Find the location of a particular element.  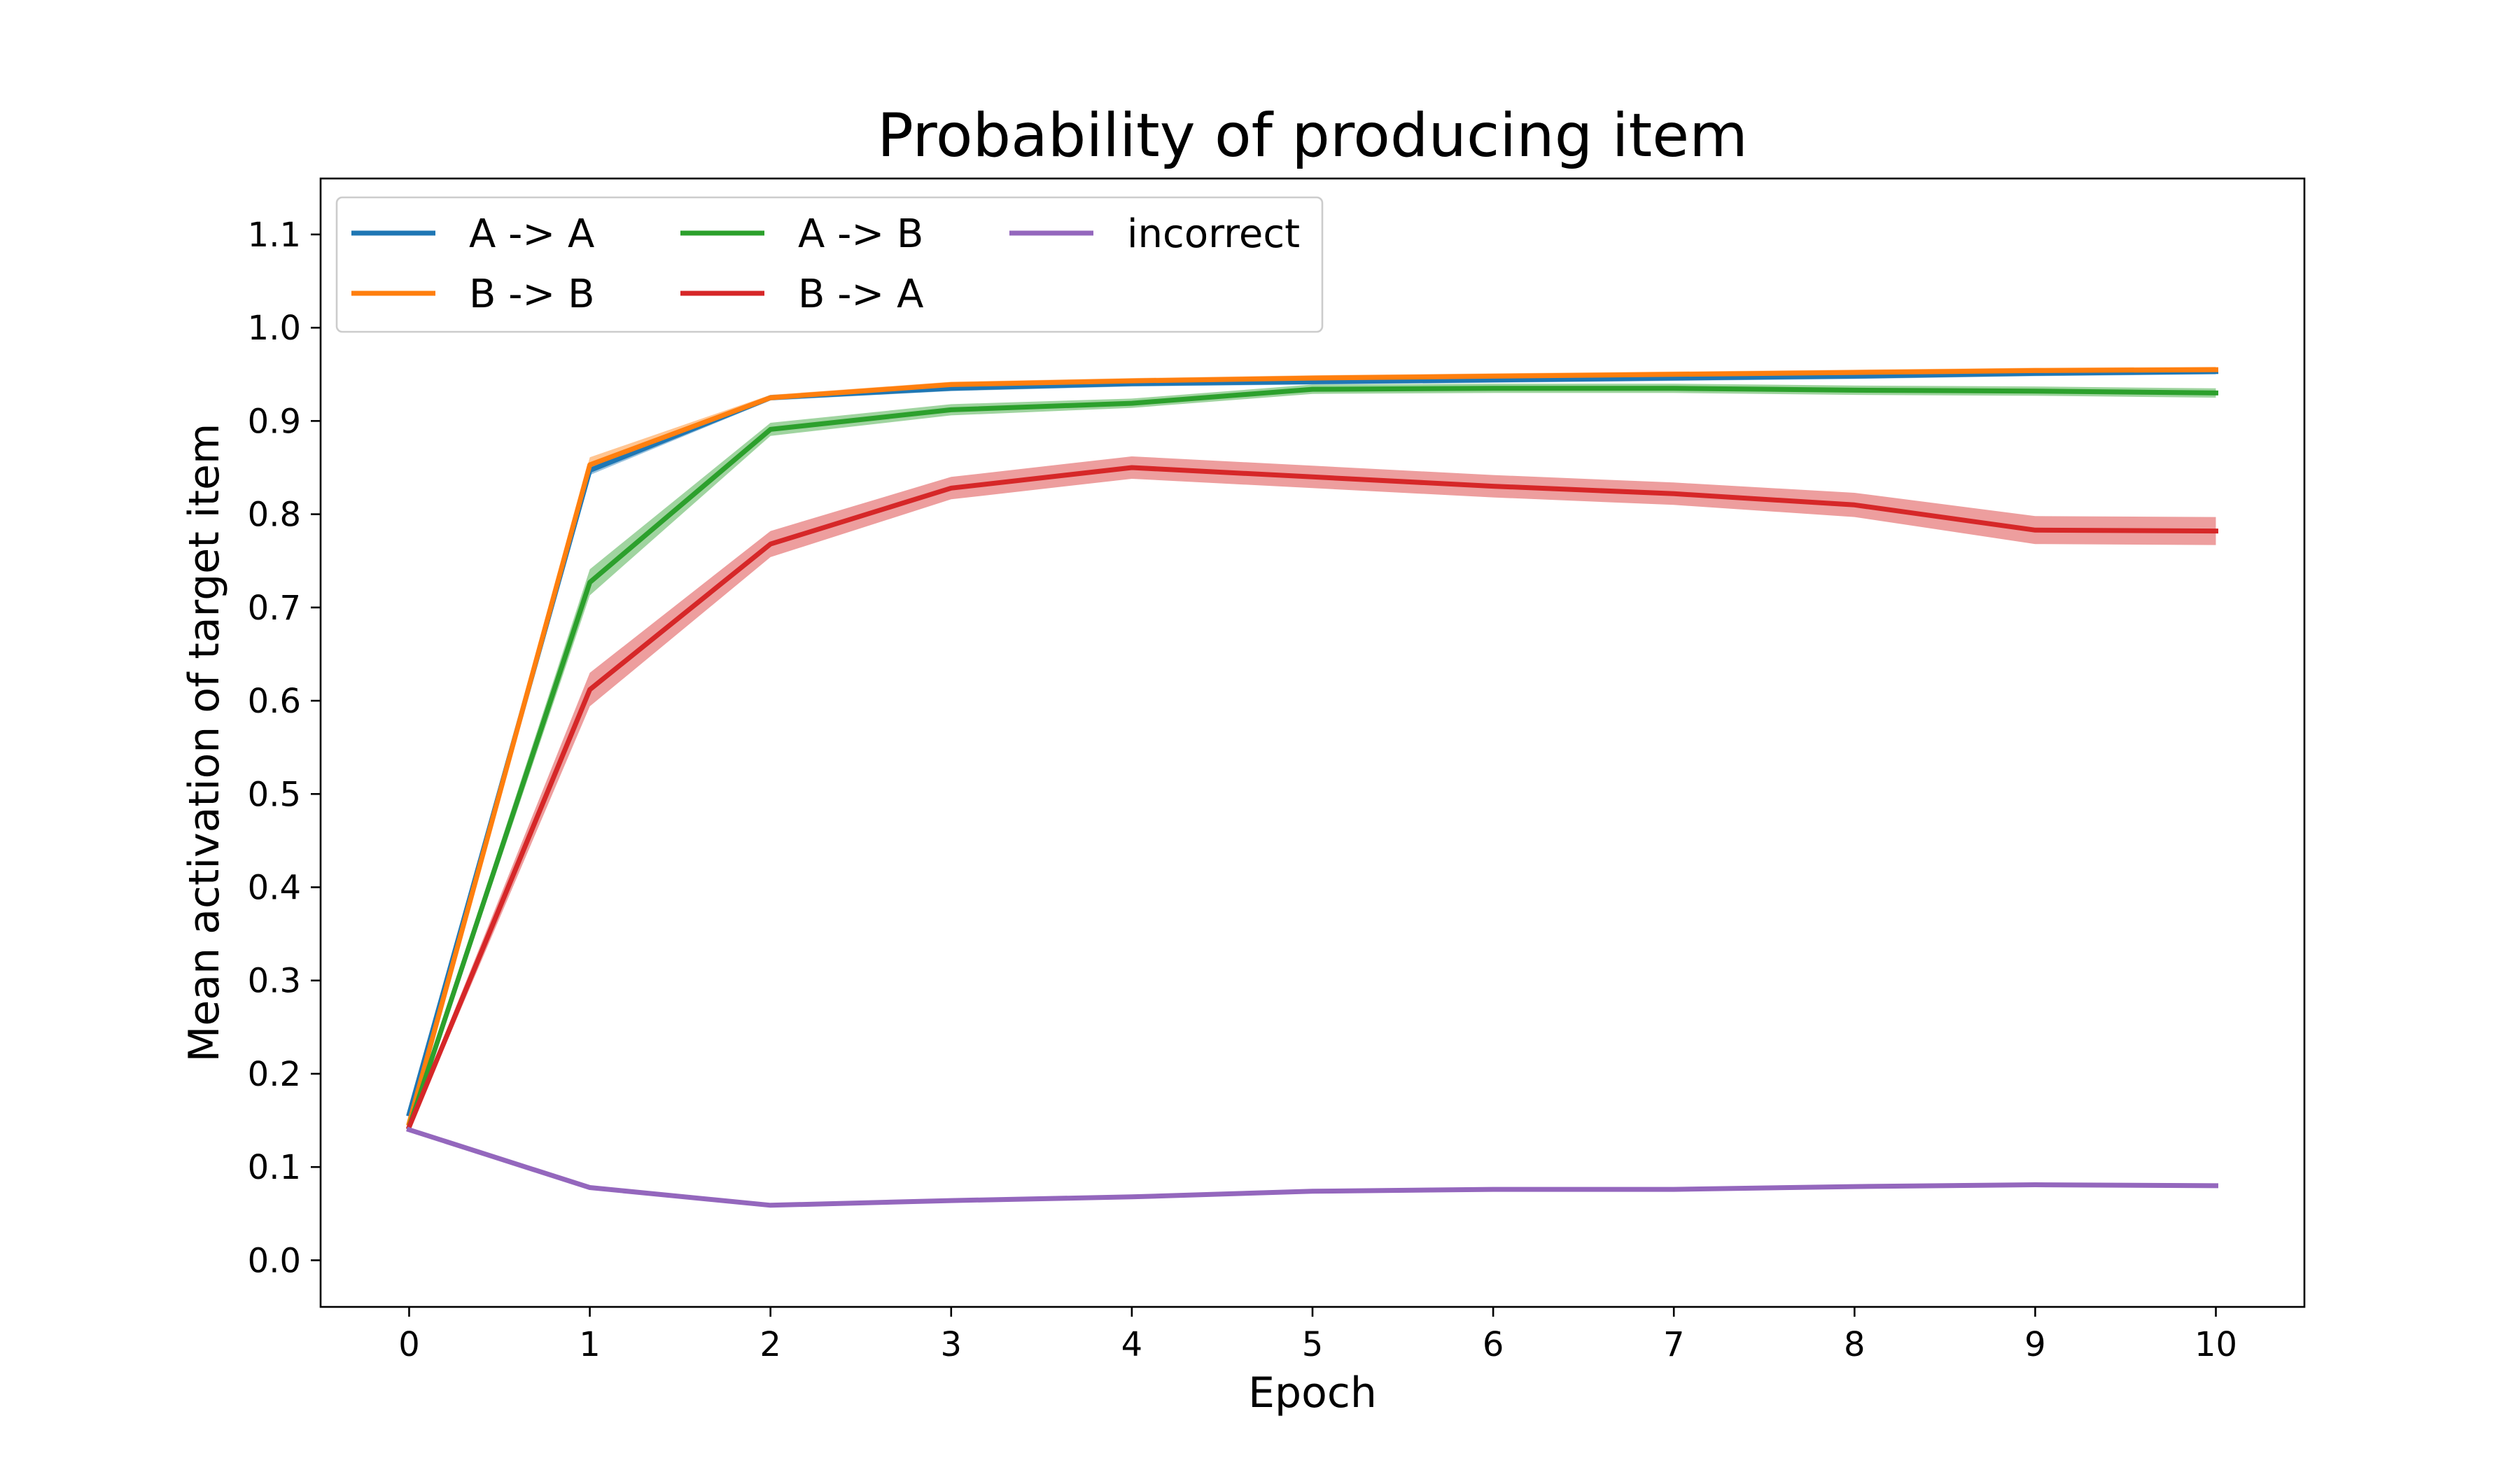

y-axis-ticks: 0.0 0.1 0.2 0.3 0.4 0.5 0.6 0.7 0.8 0.9 1.0 1.1 is located at coordinates (284, 748).